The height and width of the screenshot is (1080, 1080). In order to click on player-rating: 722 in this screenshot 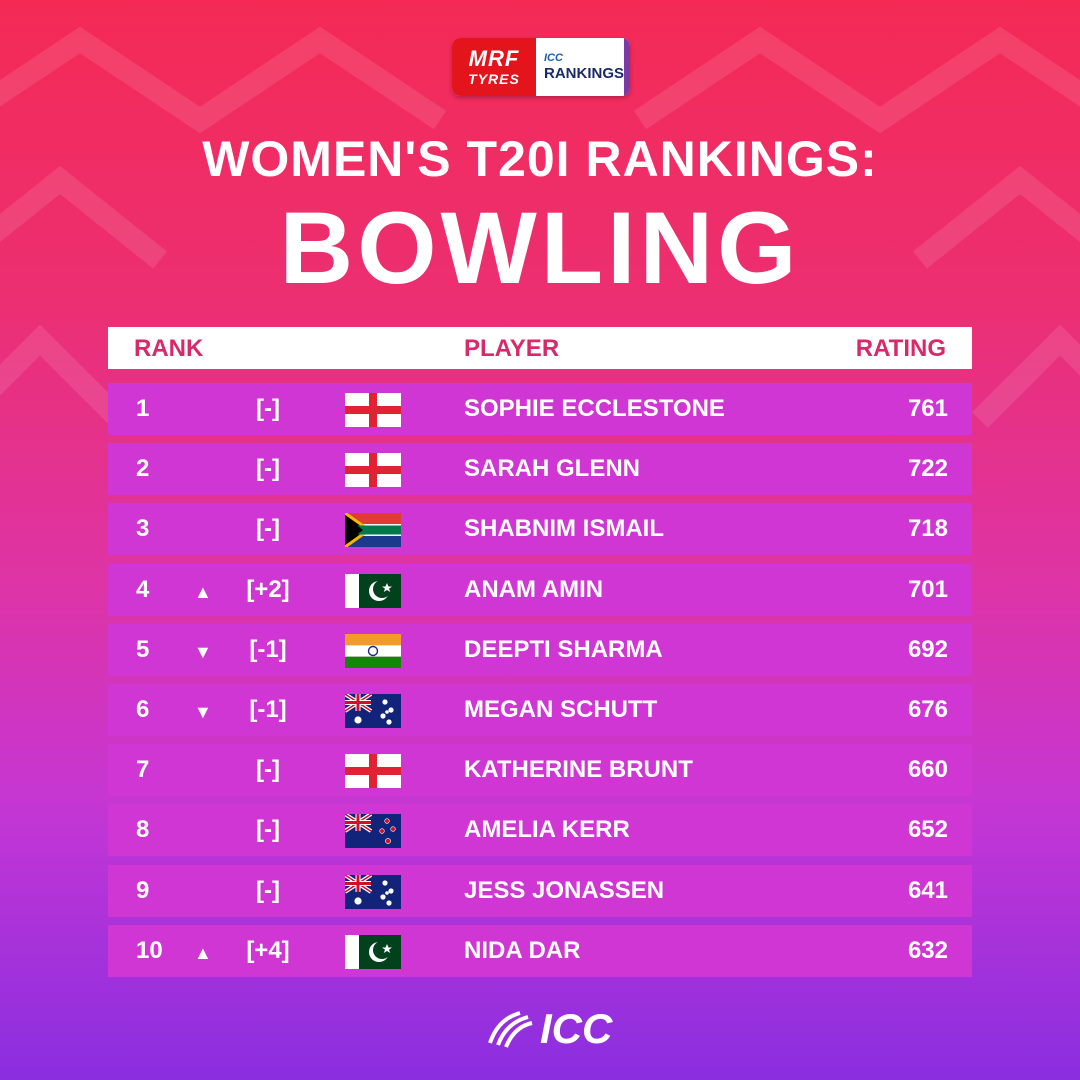, I will do `click(927, 469)`.